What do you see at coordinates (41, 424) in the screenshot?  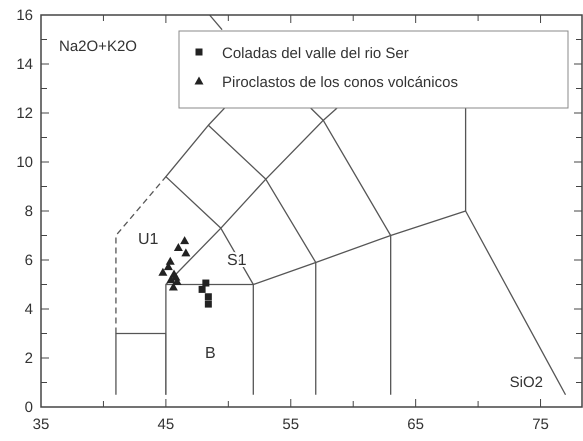 I see `x-tick-label: 35` at bounding box center [41, 424].